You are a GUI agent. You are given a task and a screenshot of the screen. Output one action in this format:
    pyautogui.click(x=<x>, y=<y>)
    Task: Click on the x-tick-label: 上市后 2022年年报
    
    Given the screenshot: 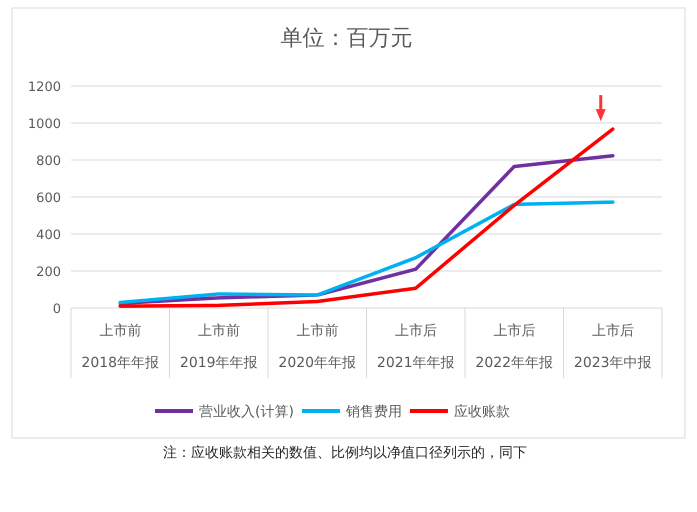 What is the action you would take?
    pyautogui.click(x=514, y=347)
    